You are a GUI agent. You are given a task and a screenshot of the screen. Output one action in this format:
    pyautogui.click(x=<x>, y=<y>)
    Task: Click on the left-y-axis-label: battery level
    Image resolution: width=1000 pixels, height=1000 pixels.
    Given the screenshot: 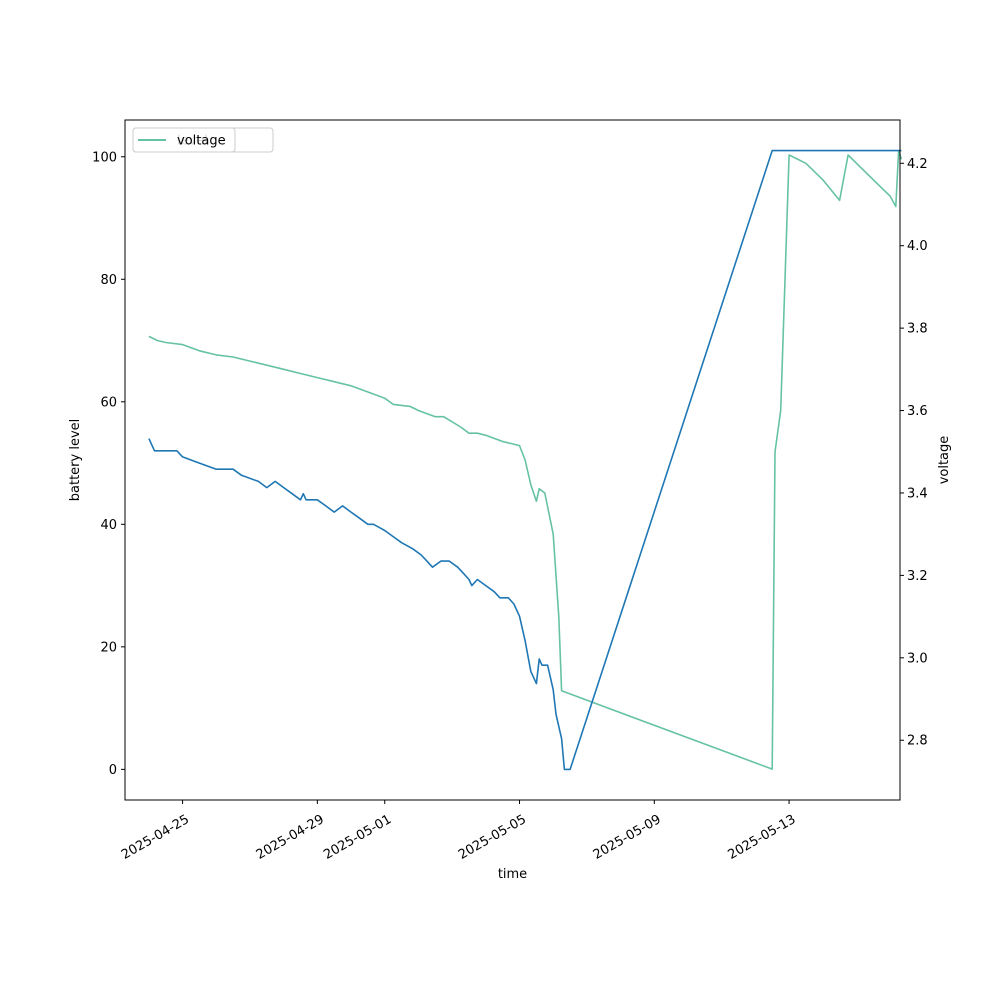 What is the action you would take?
    pyautogui.click(x=75, y=460)
    